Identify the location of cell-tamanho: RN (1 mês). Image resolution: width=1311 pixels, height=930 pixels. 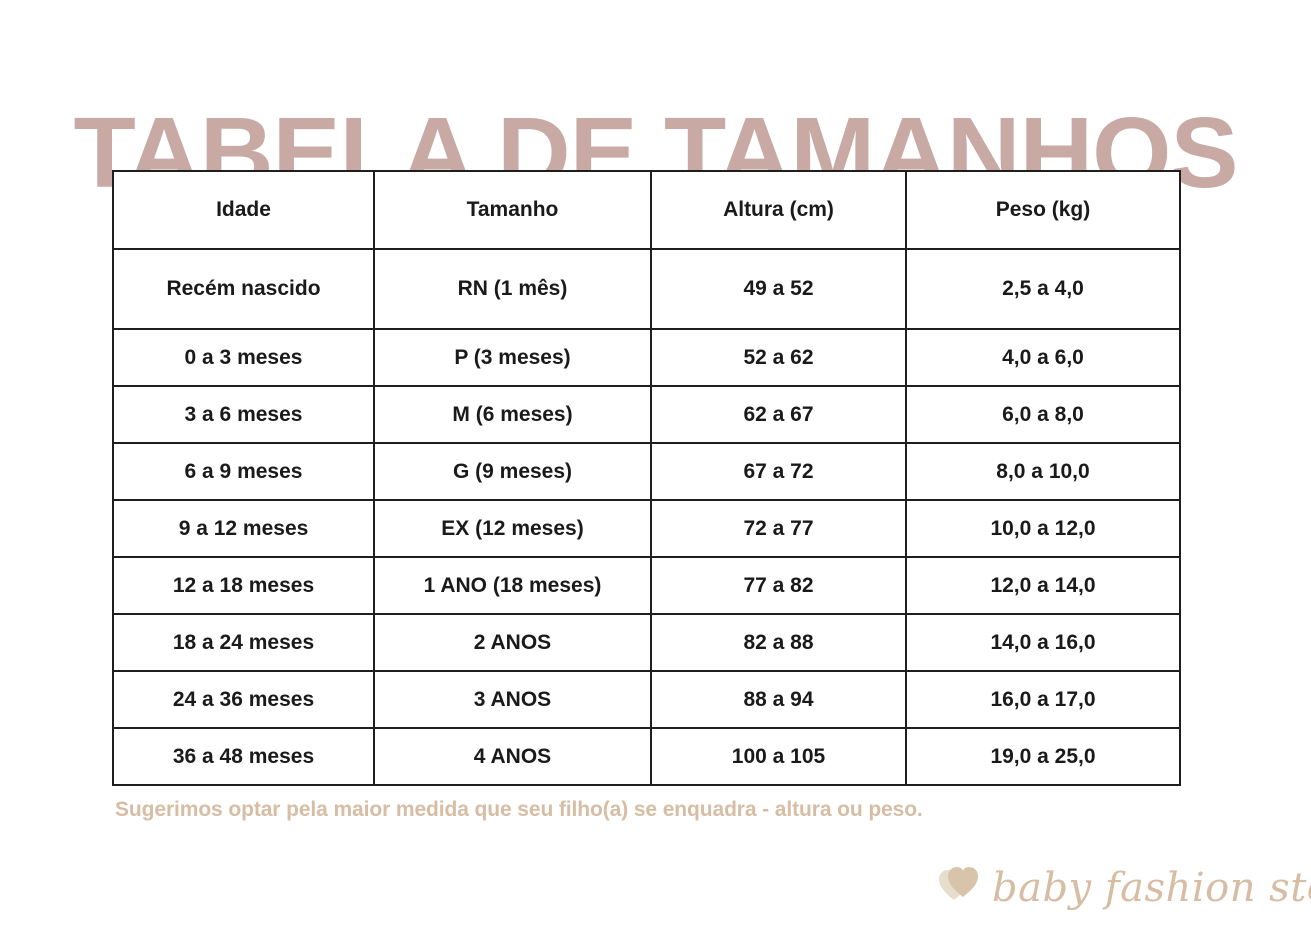
(512, 289).